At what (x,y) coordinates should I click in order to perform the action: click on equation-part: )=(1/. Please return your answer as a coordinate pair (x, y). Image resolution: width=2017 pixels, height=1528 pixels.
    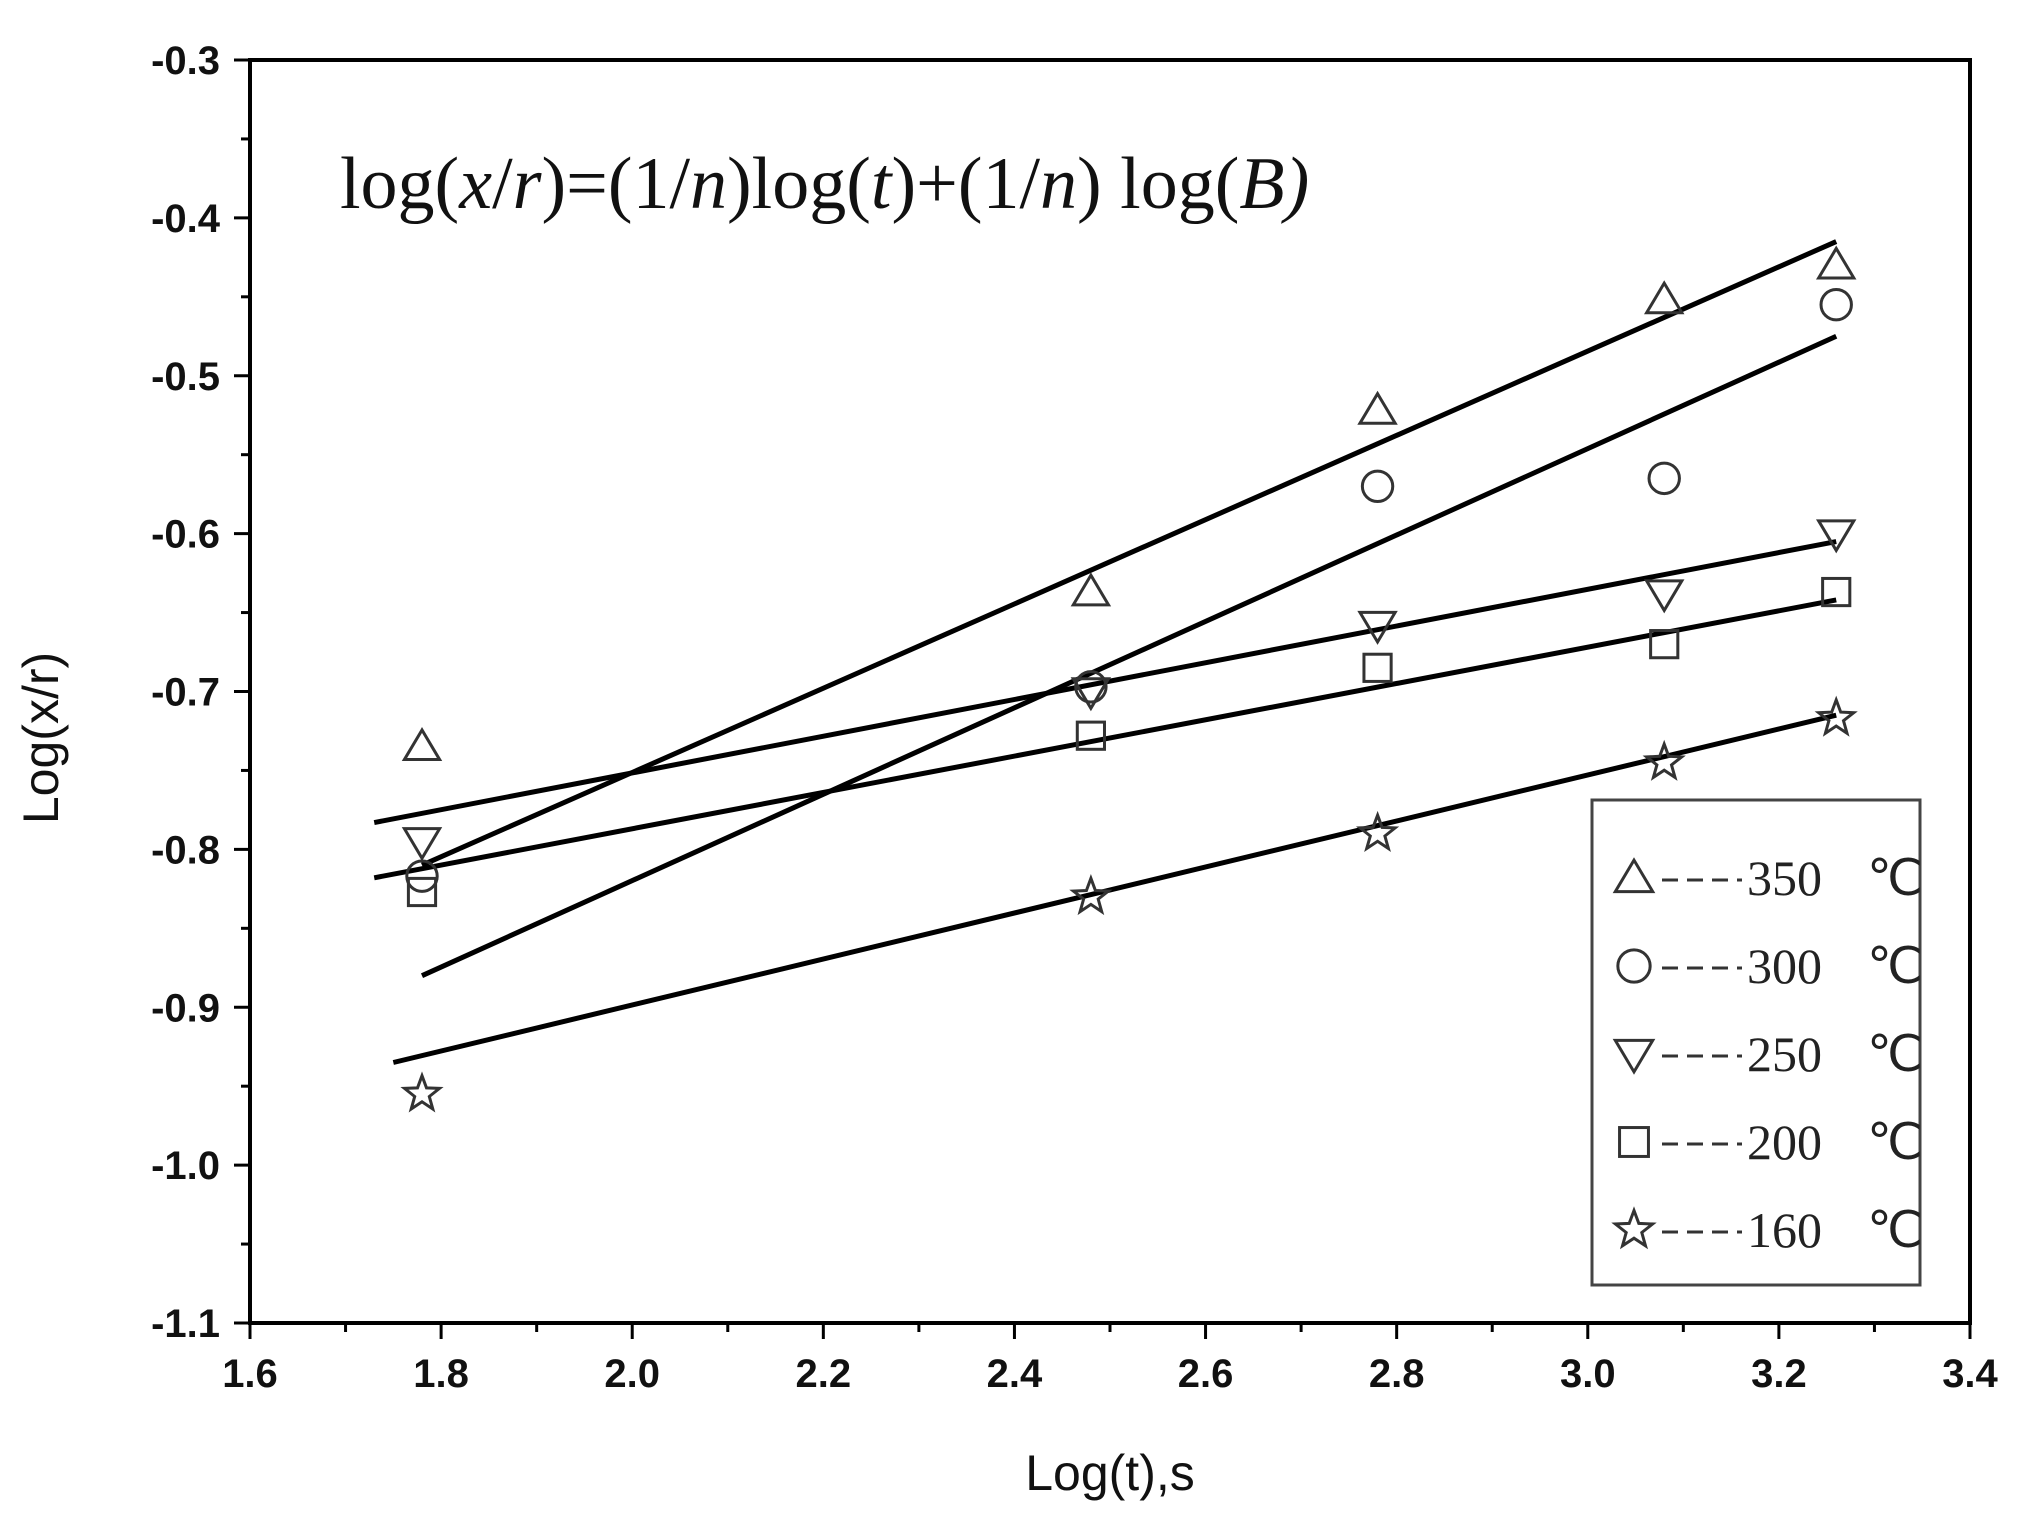
    Looking at the image, I should click on (615, 184).